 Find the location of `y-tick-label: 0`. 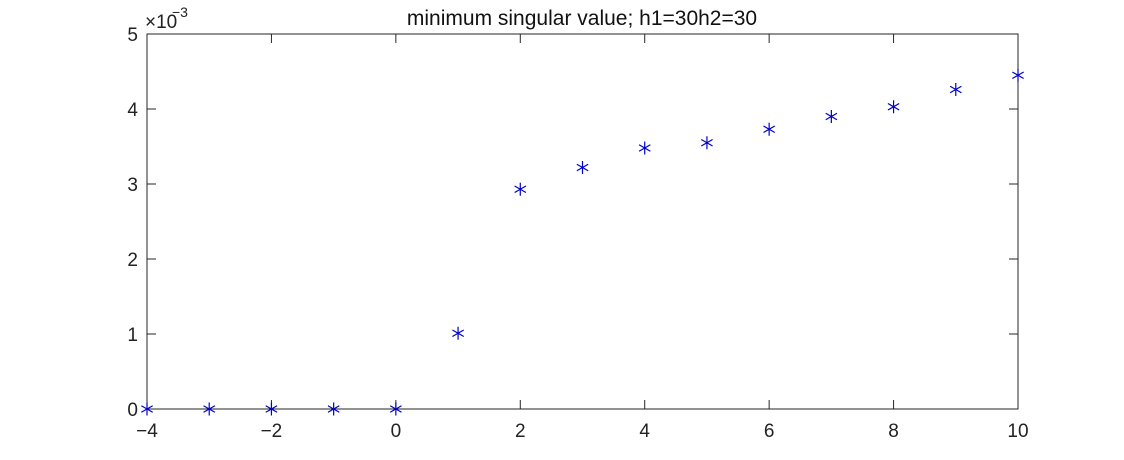

y-tick-label: 0 is located at coordinates (132, 410).